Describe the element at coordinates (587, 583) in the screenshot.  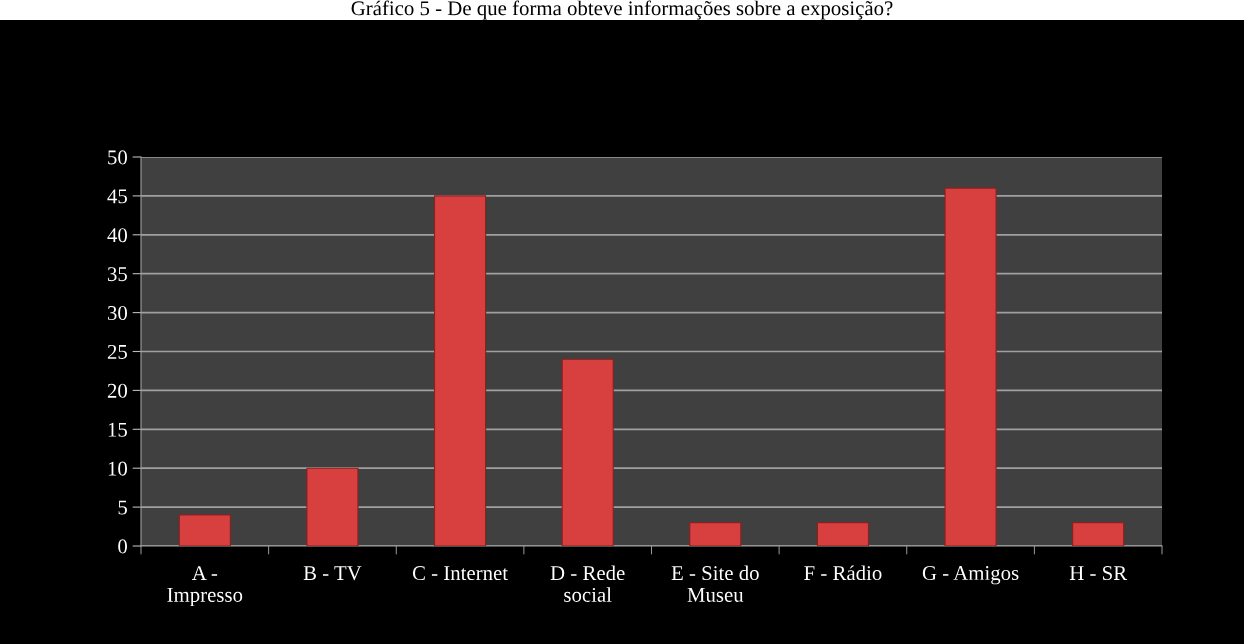
I see `x-tick-label: D - Rede social` at that location.